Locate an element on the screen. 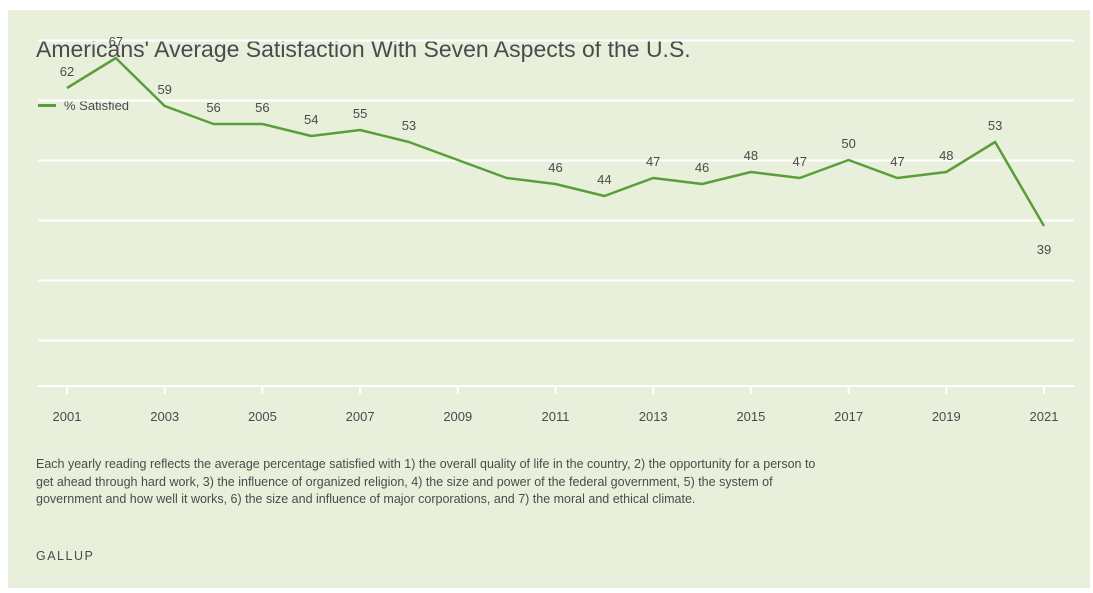  data-label: 55 is located at coordinates (360, 113).